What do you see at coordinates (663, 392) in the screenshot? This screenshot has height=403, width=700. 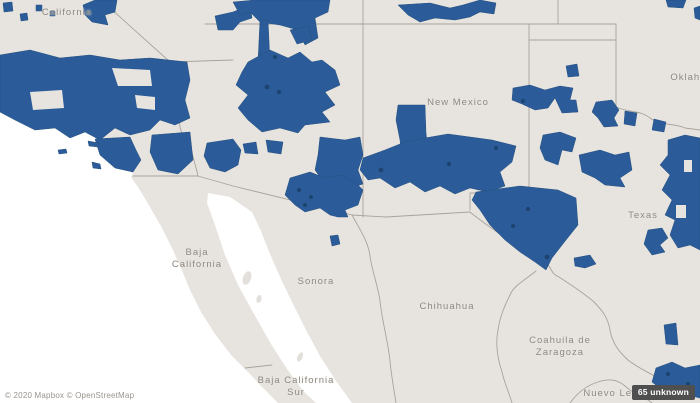 I see `unknown-marks-badge: 65 unknown` at bounding box center [663, 392].